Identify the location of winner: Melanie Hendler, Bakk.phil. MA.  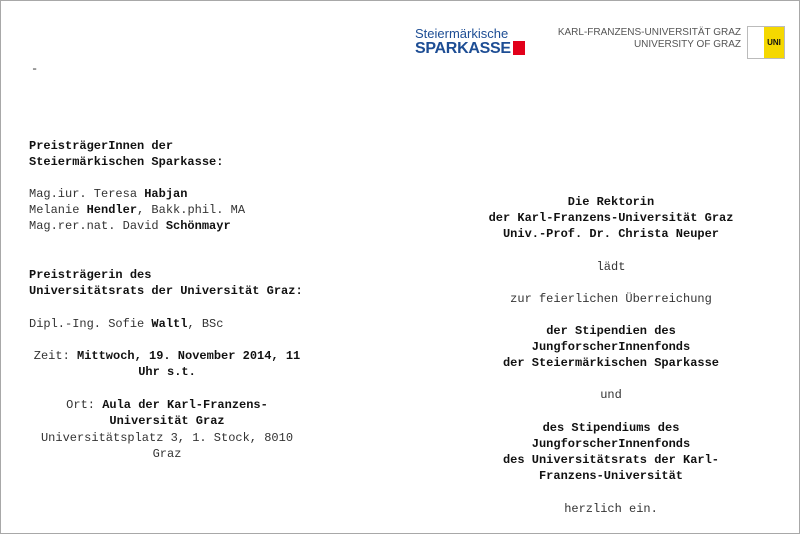
(137, 210).